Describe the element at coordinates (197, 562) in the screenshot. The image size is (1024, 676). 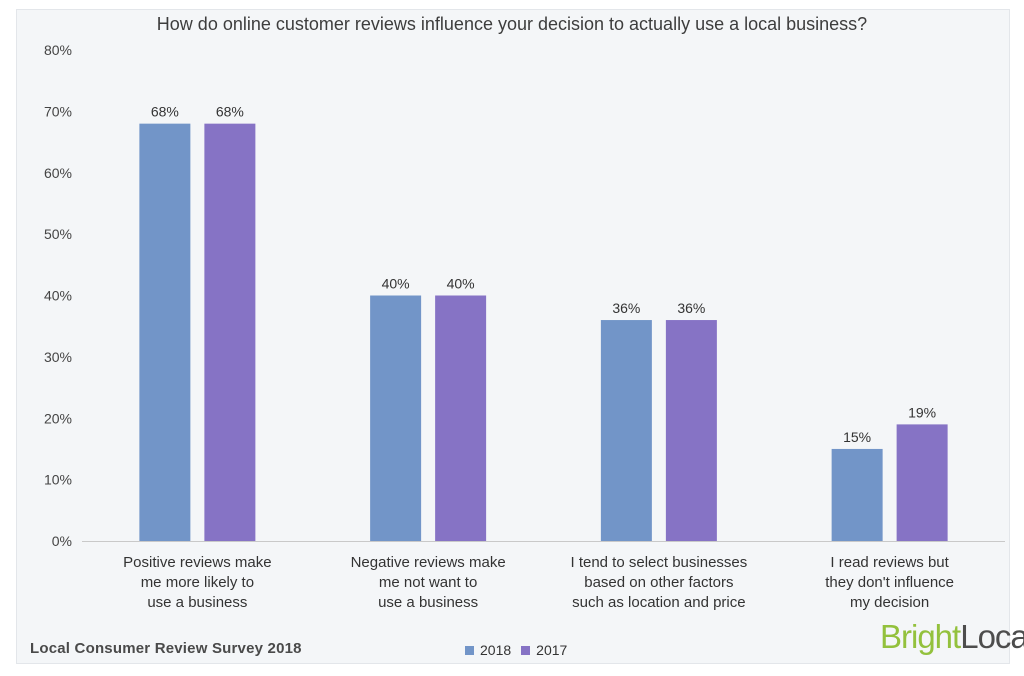
I see `x-category-label-0: Positive reviews make` at that location.